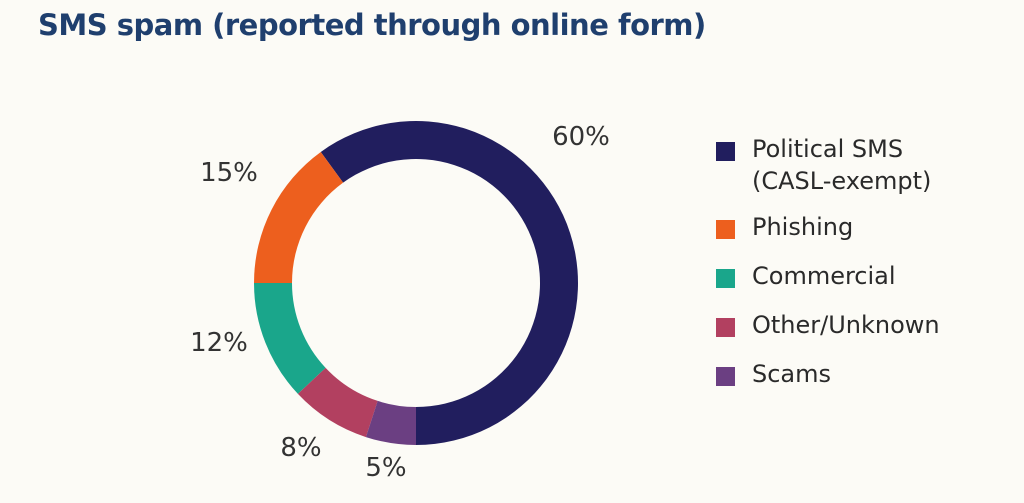  I want to click on slice-label-commercial: 12%, so click(219, 343).